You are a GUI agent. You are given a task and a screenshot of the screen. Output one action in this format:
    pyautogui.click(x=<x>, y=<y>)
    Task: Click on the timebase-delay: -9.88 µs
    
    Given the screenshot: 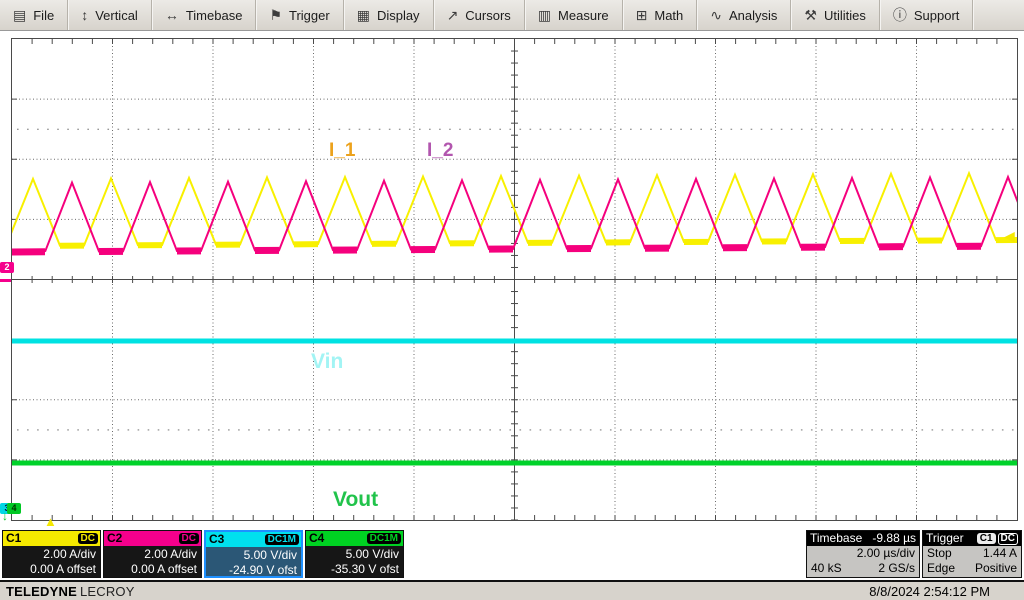 What is the action you would take?
    pyautogui.click(x=894, y=538)
    